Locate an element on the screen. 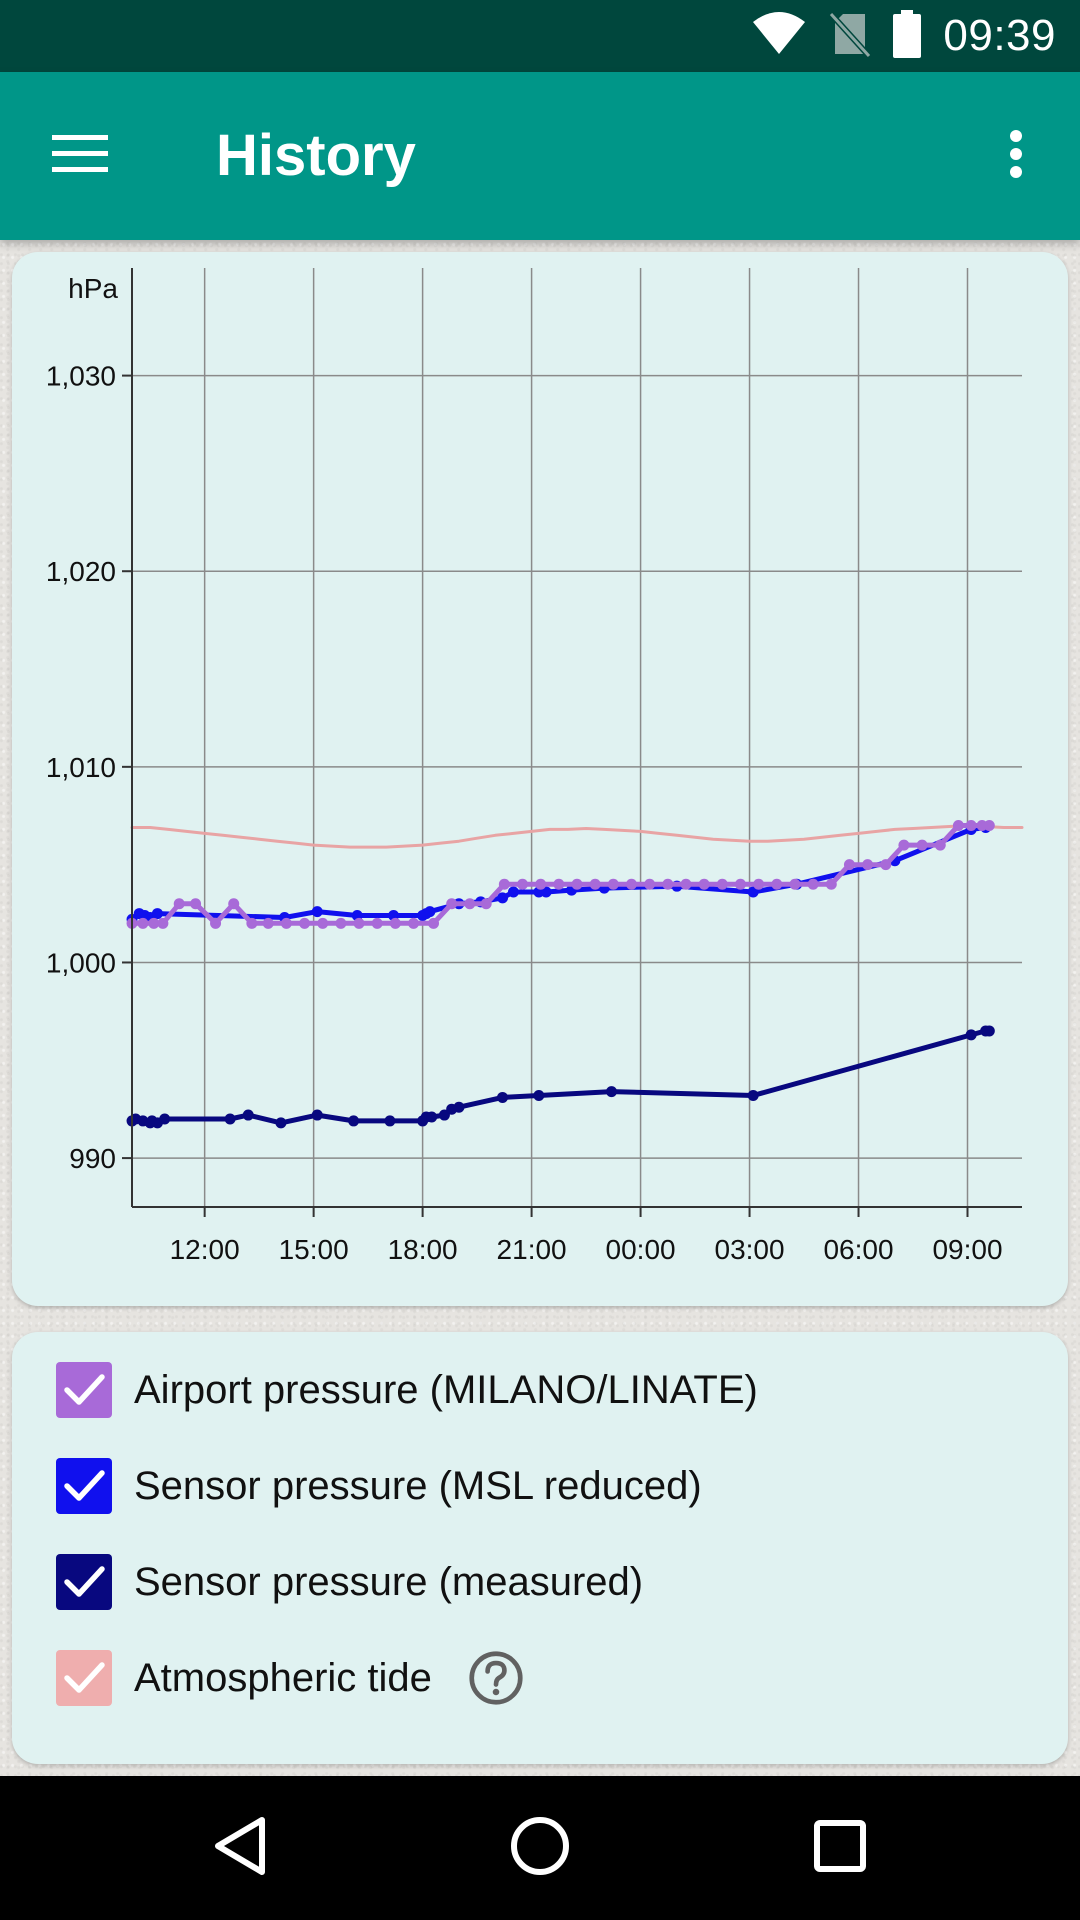 This screenshot has width=1080, height=1920. overflow-menu-button is located at coordinates (1016, 156).